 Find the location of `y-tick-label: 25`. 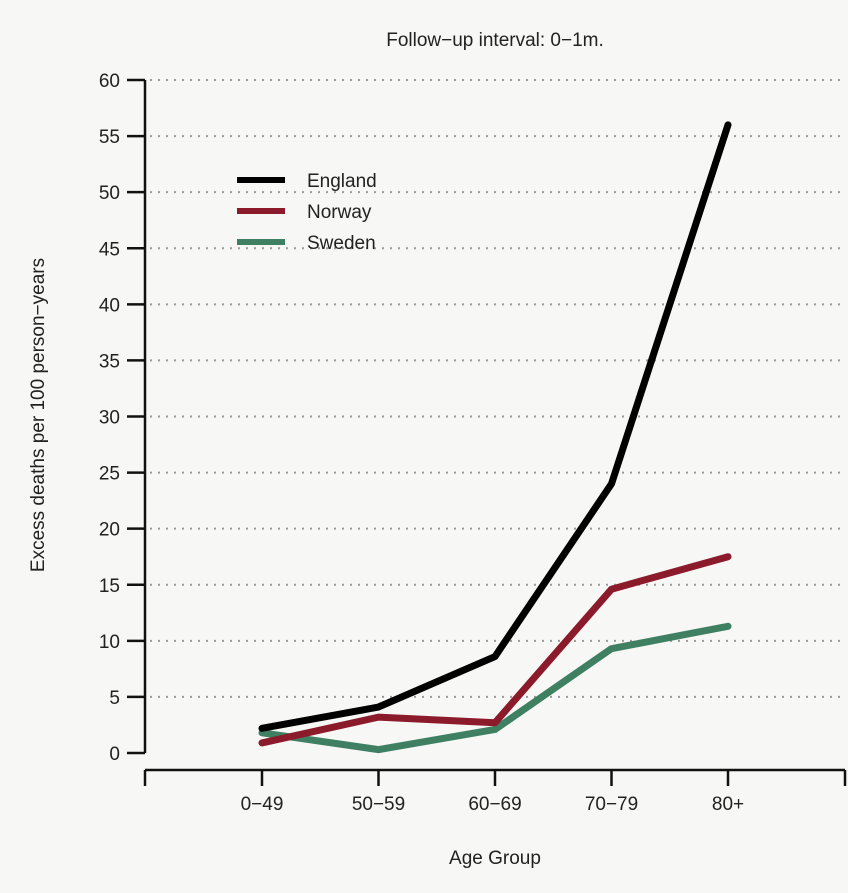

y-tick-label: 25 is located at coordinates (109, 474).